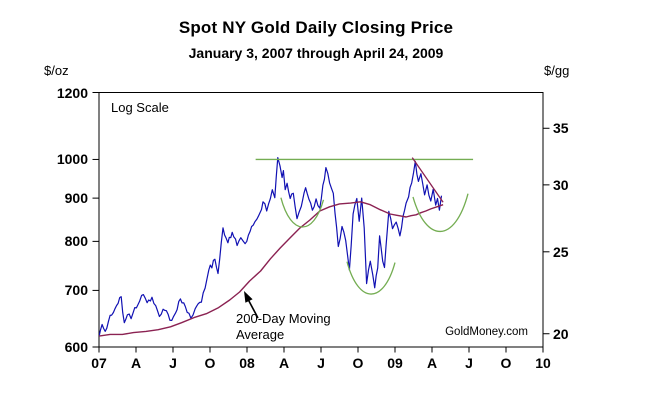  What do you see at coordinates (316, 27) in the screenshot?
I see `chart-title: Spot NY Gold Daily Closing Price` at bounding box center [316, 27].